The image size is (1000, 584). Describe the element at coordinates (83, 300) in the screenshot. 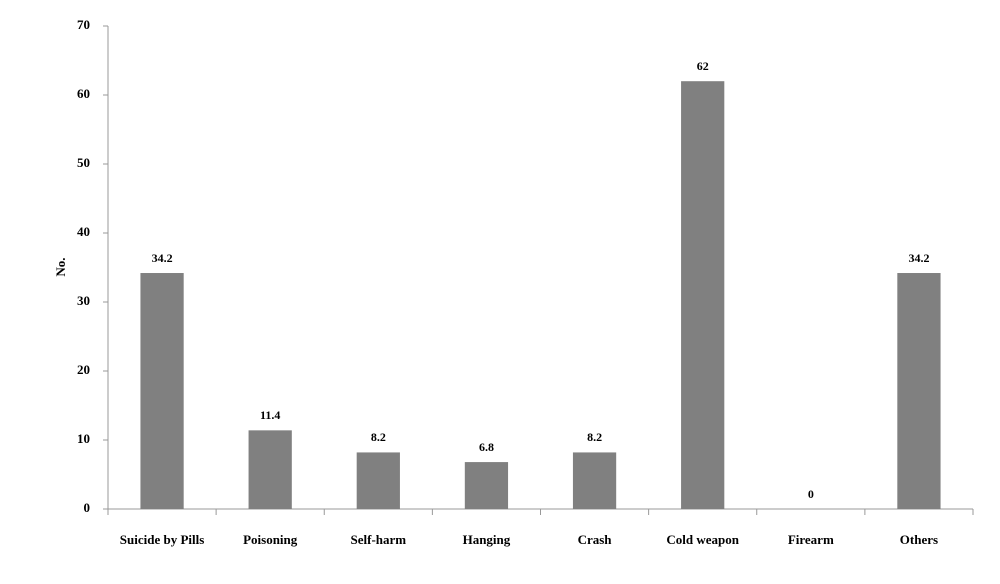

I see `y-tick-label: 30` at that location.